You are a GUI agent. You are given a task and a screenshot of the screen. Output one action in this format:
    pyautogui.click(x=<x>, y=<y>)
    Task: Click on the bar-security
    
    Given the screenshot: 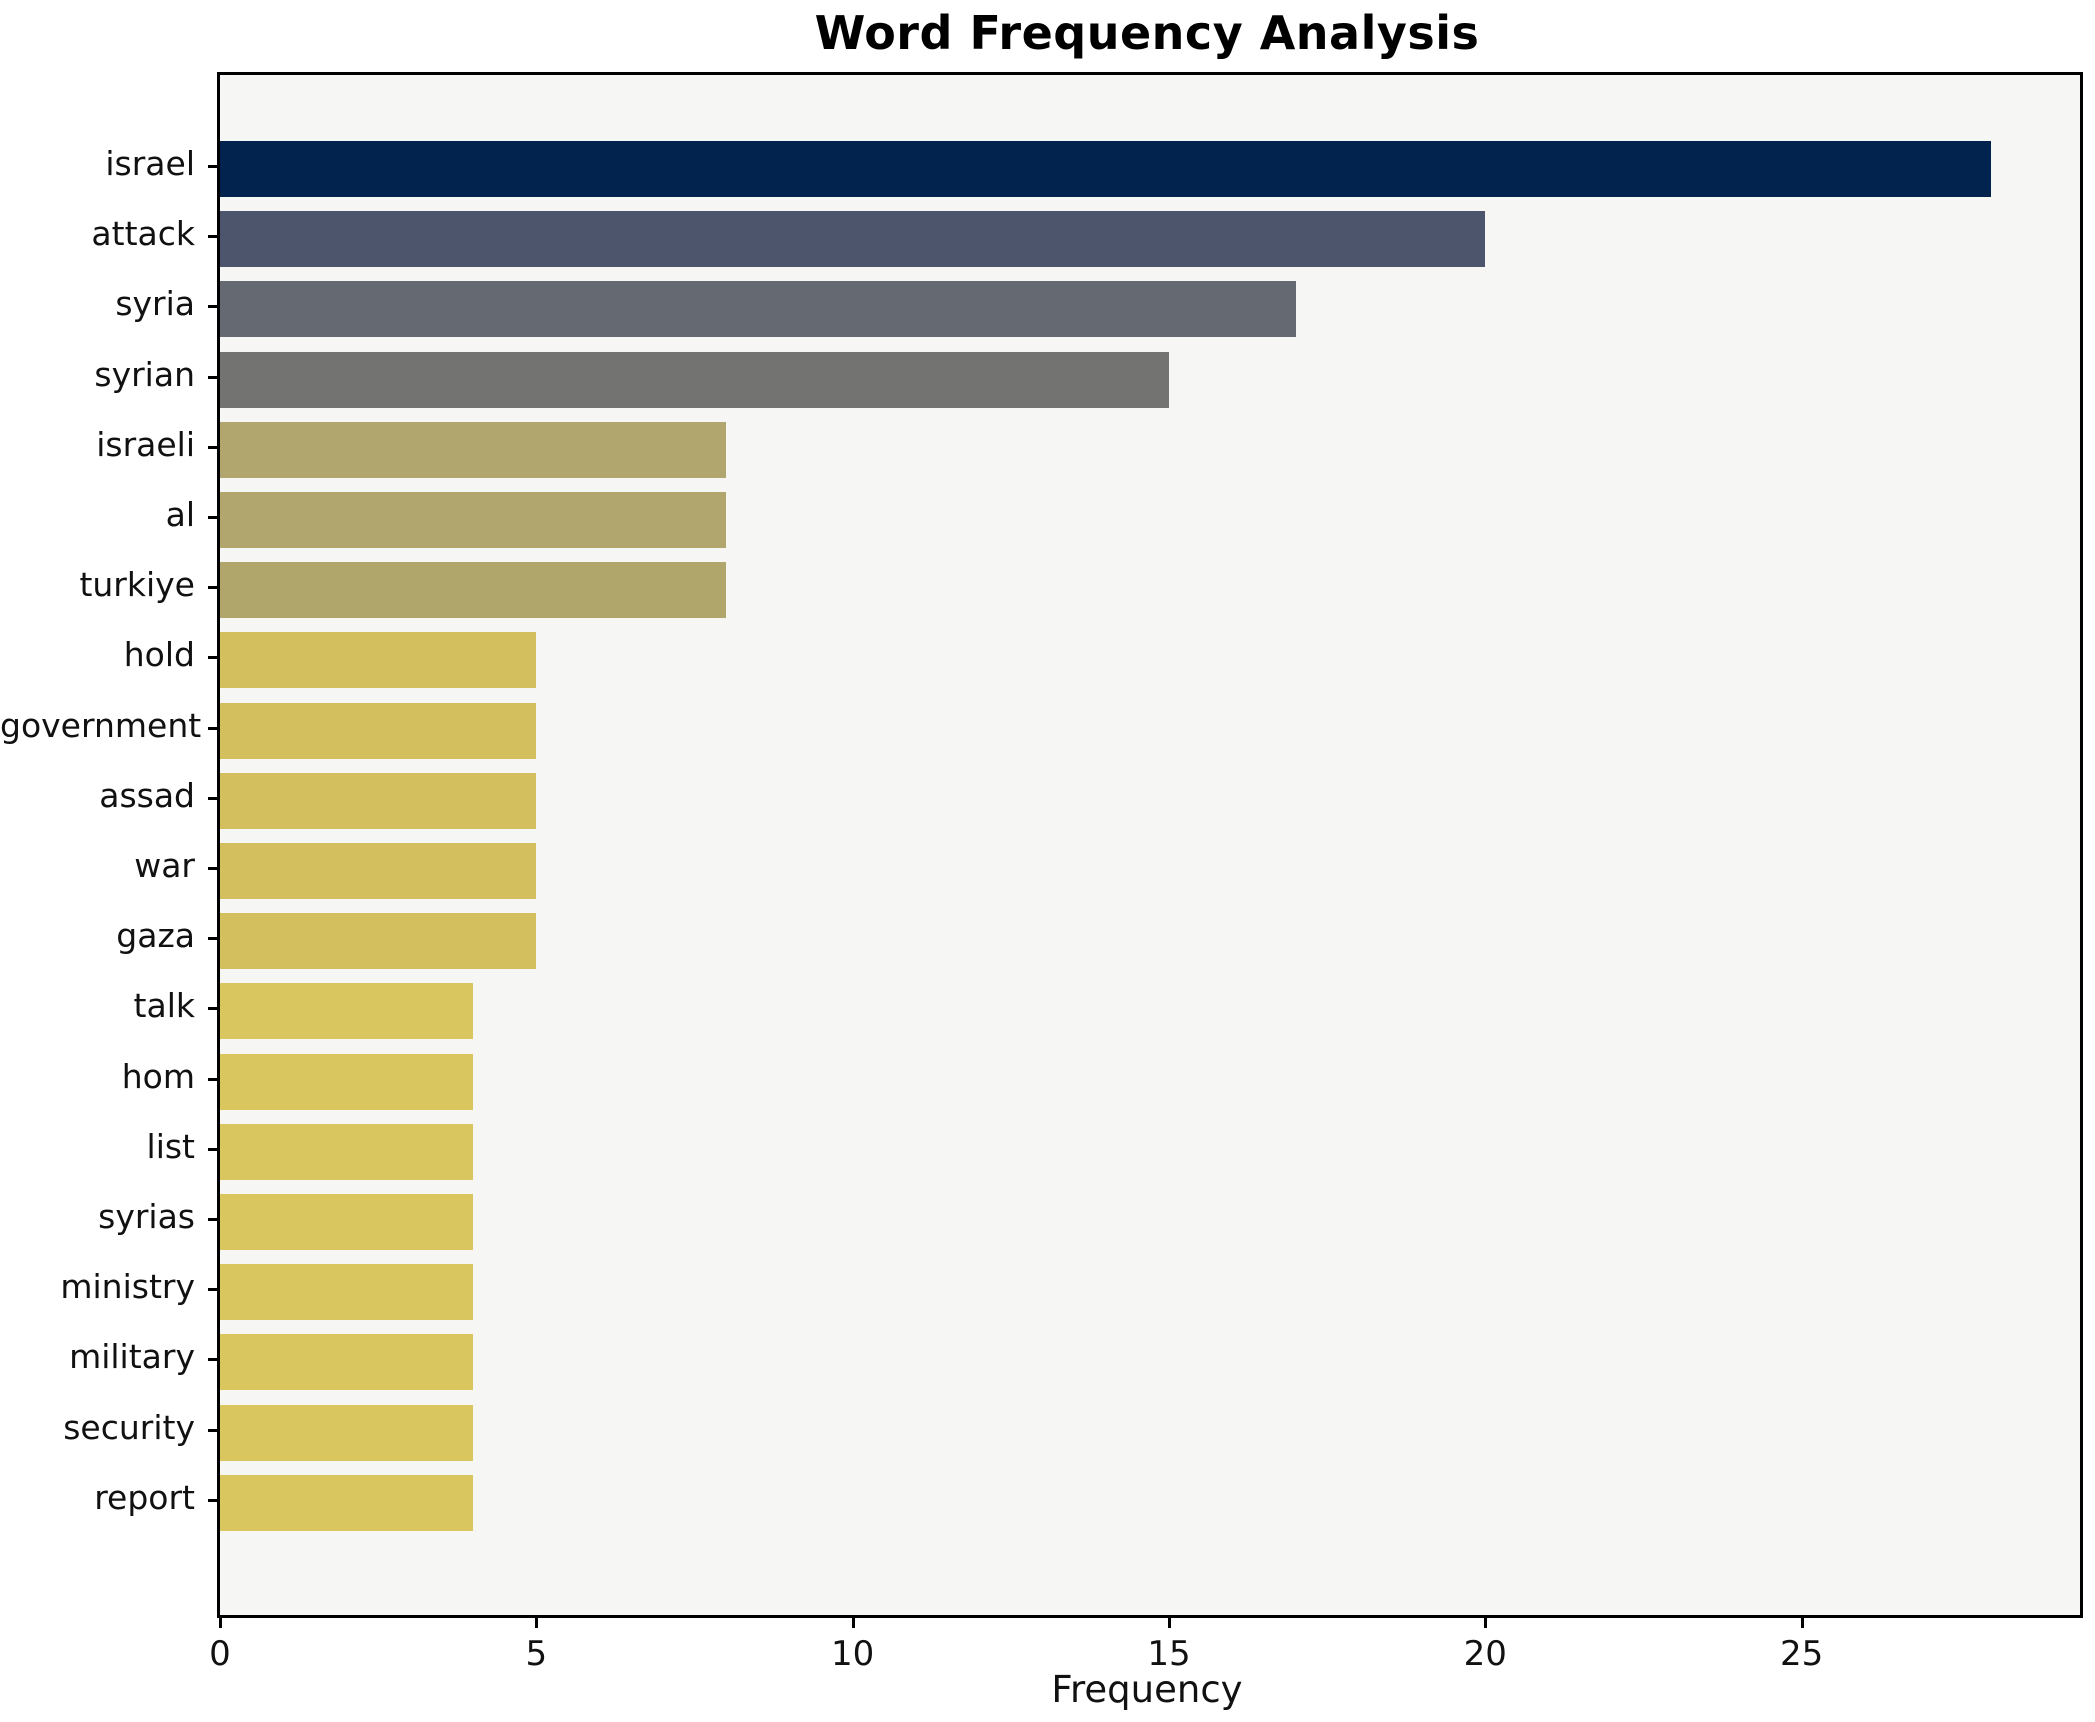 What is the action you would take?
    pyautogui.click(x=347, y=1432)
    